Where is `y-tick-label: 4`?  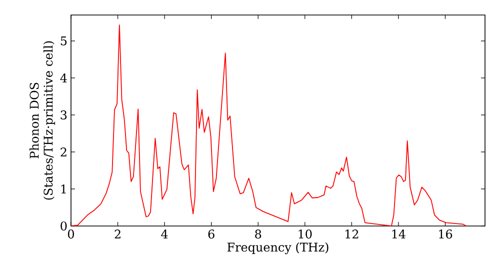 y-tick-label: 4 is located at coordinates (63, 77).